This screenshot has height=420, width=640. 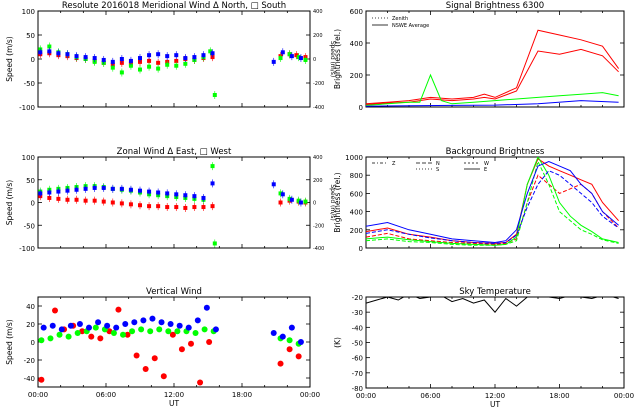 What do you see at coordinates (485, 170) in the screenshot?
I see `legend-label: E` at bounding box center [485, 170].